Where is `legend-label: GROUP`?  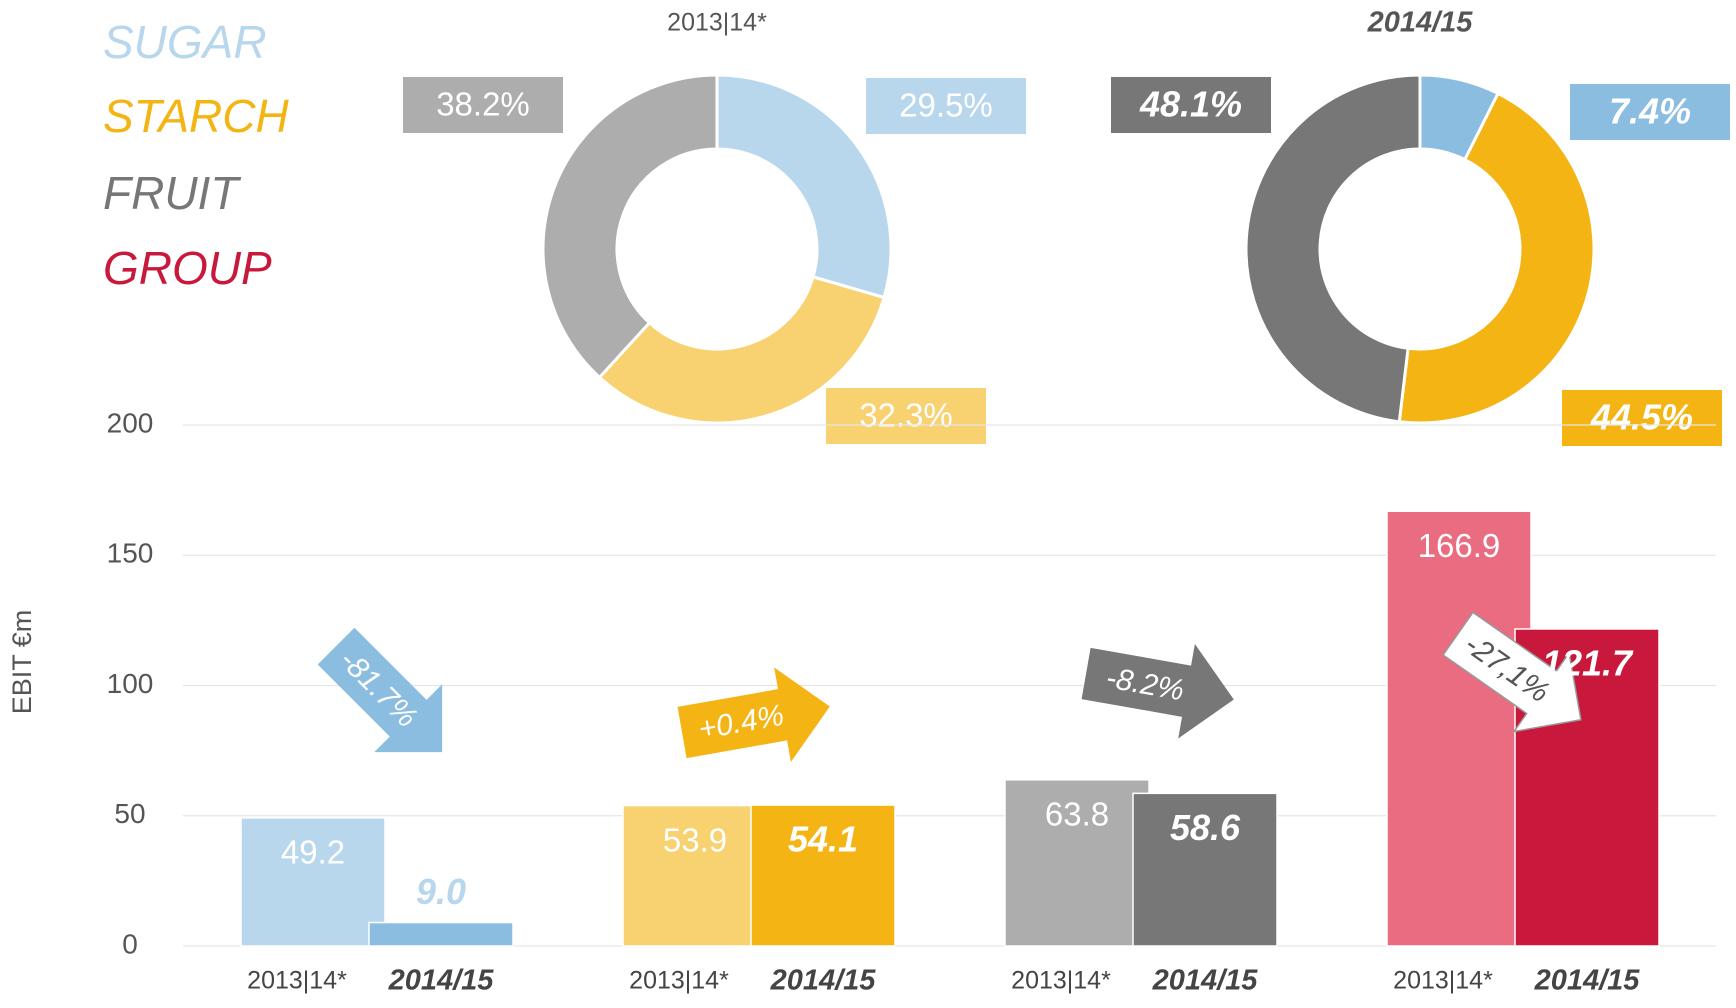
legend-label: GROUP is located at coordinates (187, 268).